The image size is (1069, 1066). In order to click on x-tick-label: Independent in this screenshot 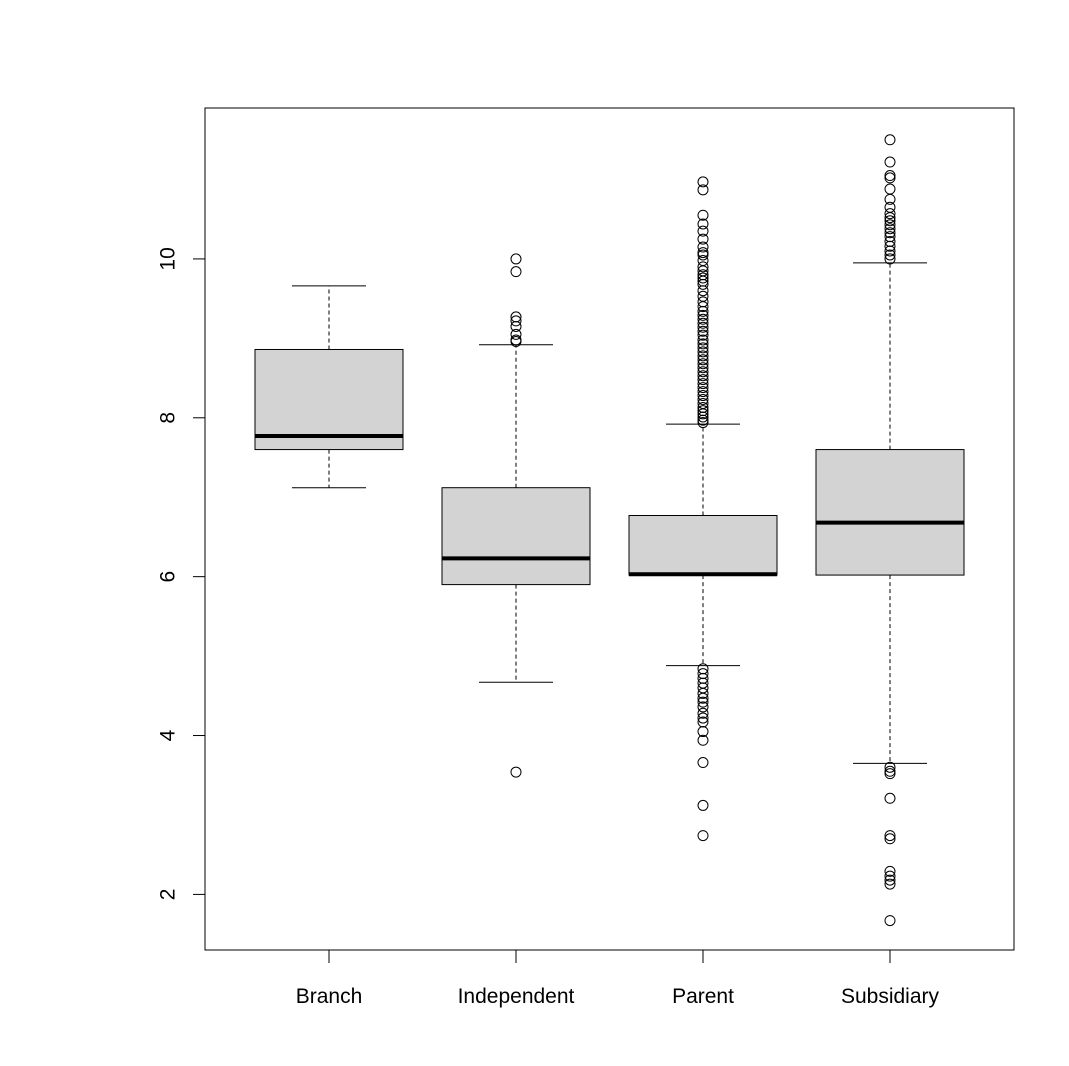, I will do `click(516, 996)`.